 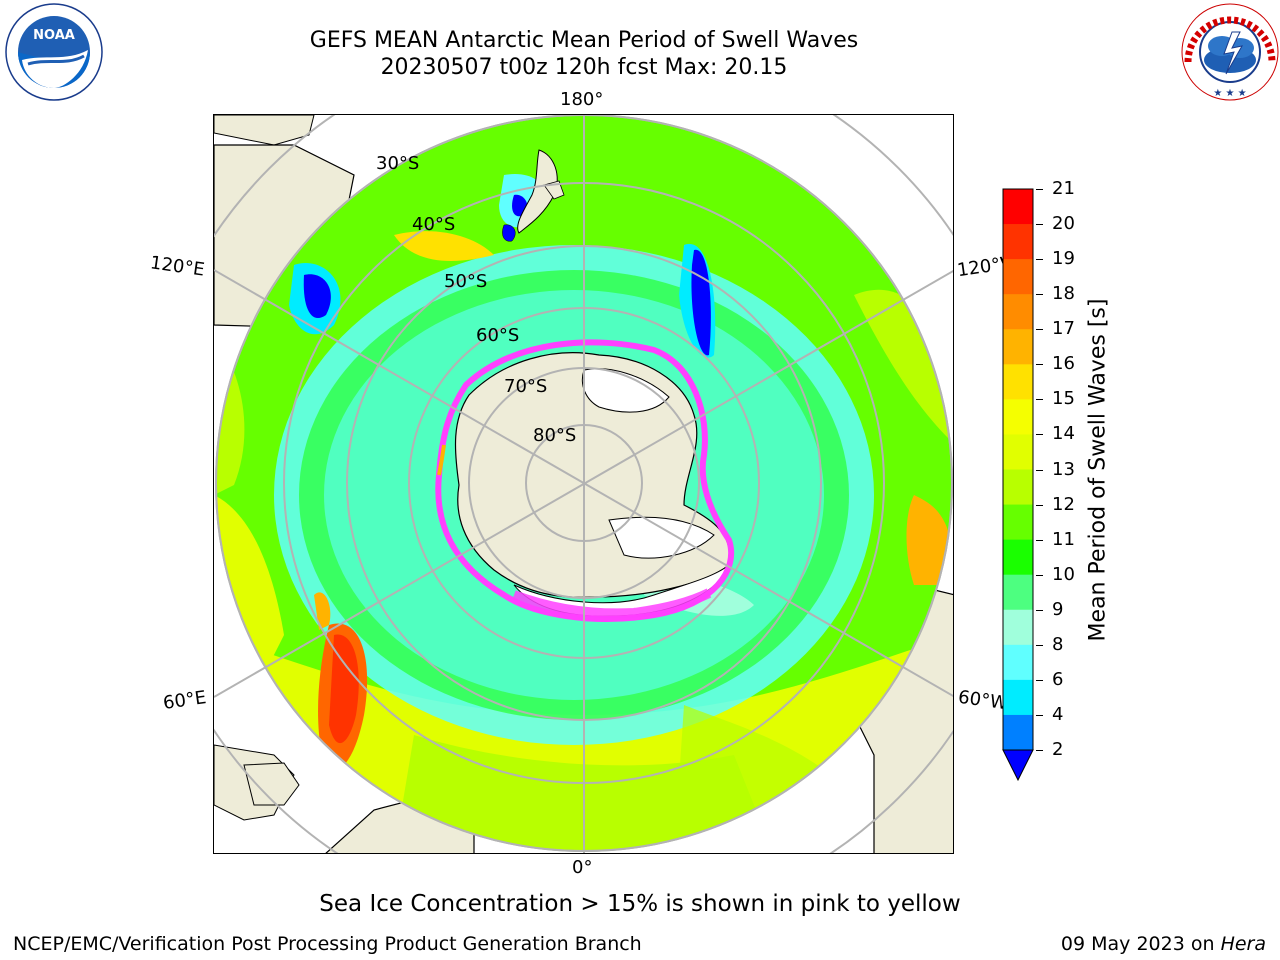 What do you see at coordinates (1063, 364) in the screenshot?
I see `colorbar-tick-label: 16` at bounding box center [1063, 364].